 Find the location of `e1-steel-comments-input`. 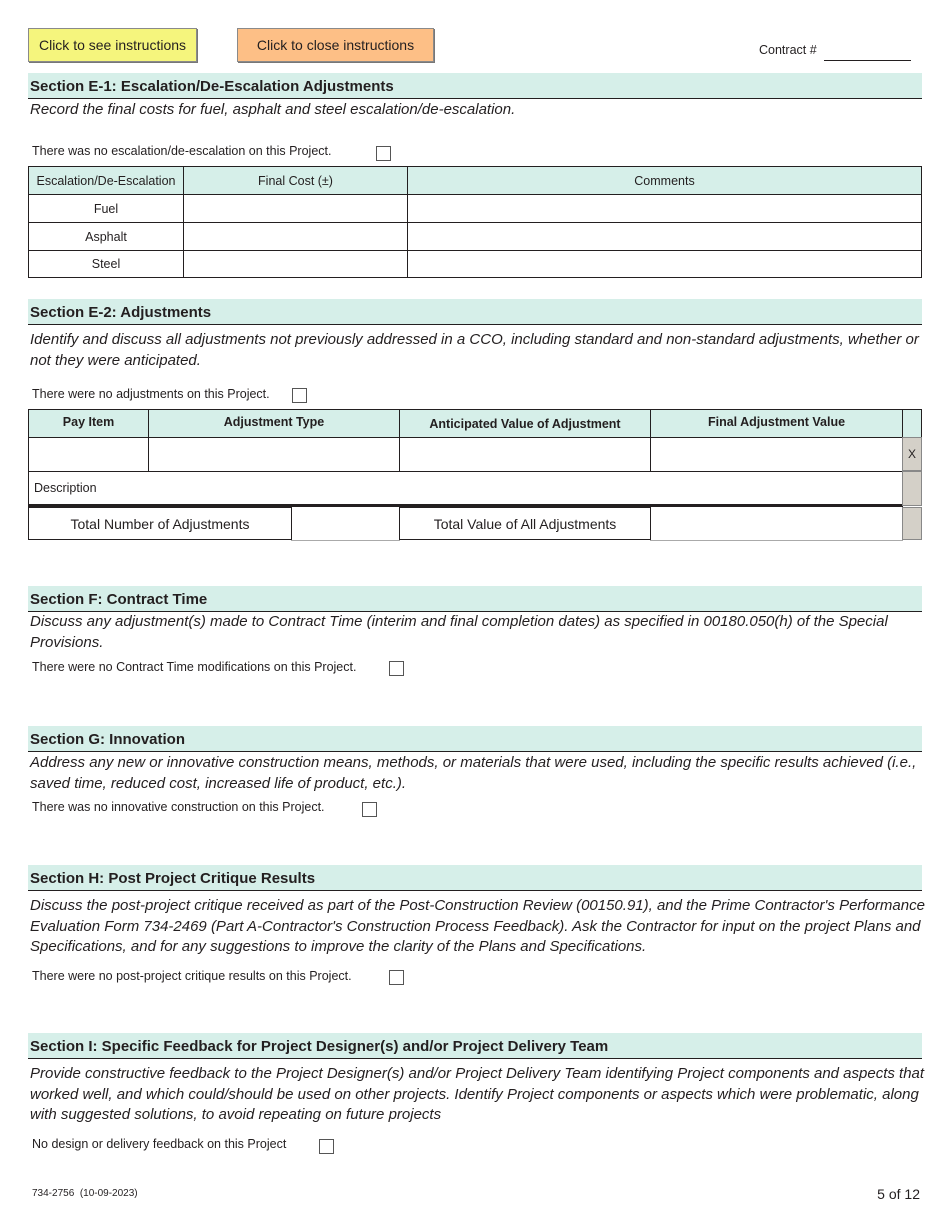

e1-steel-comments-input is located at coordinates (664, 264).